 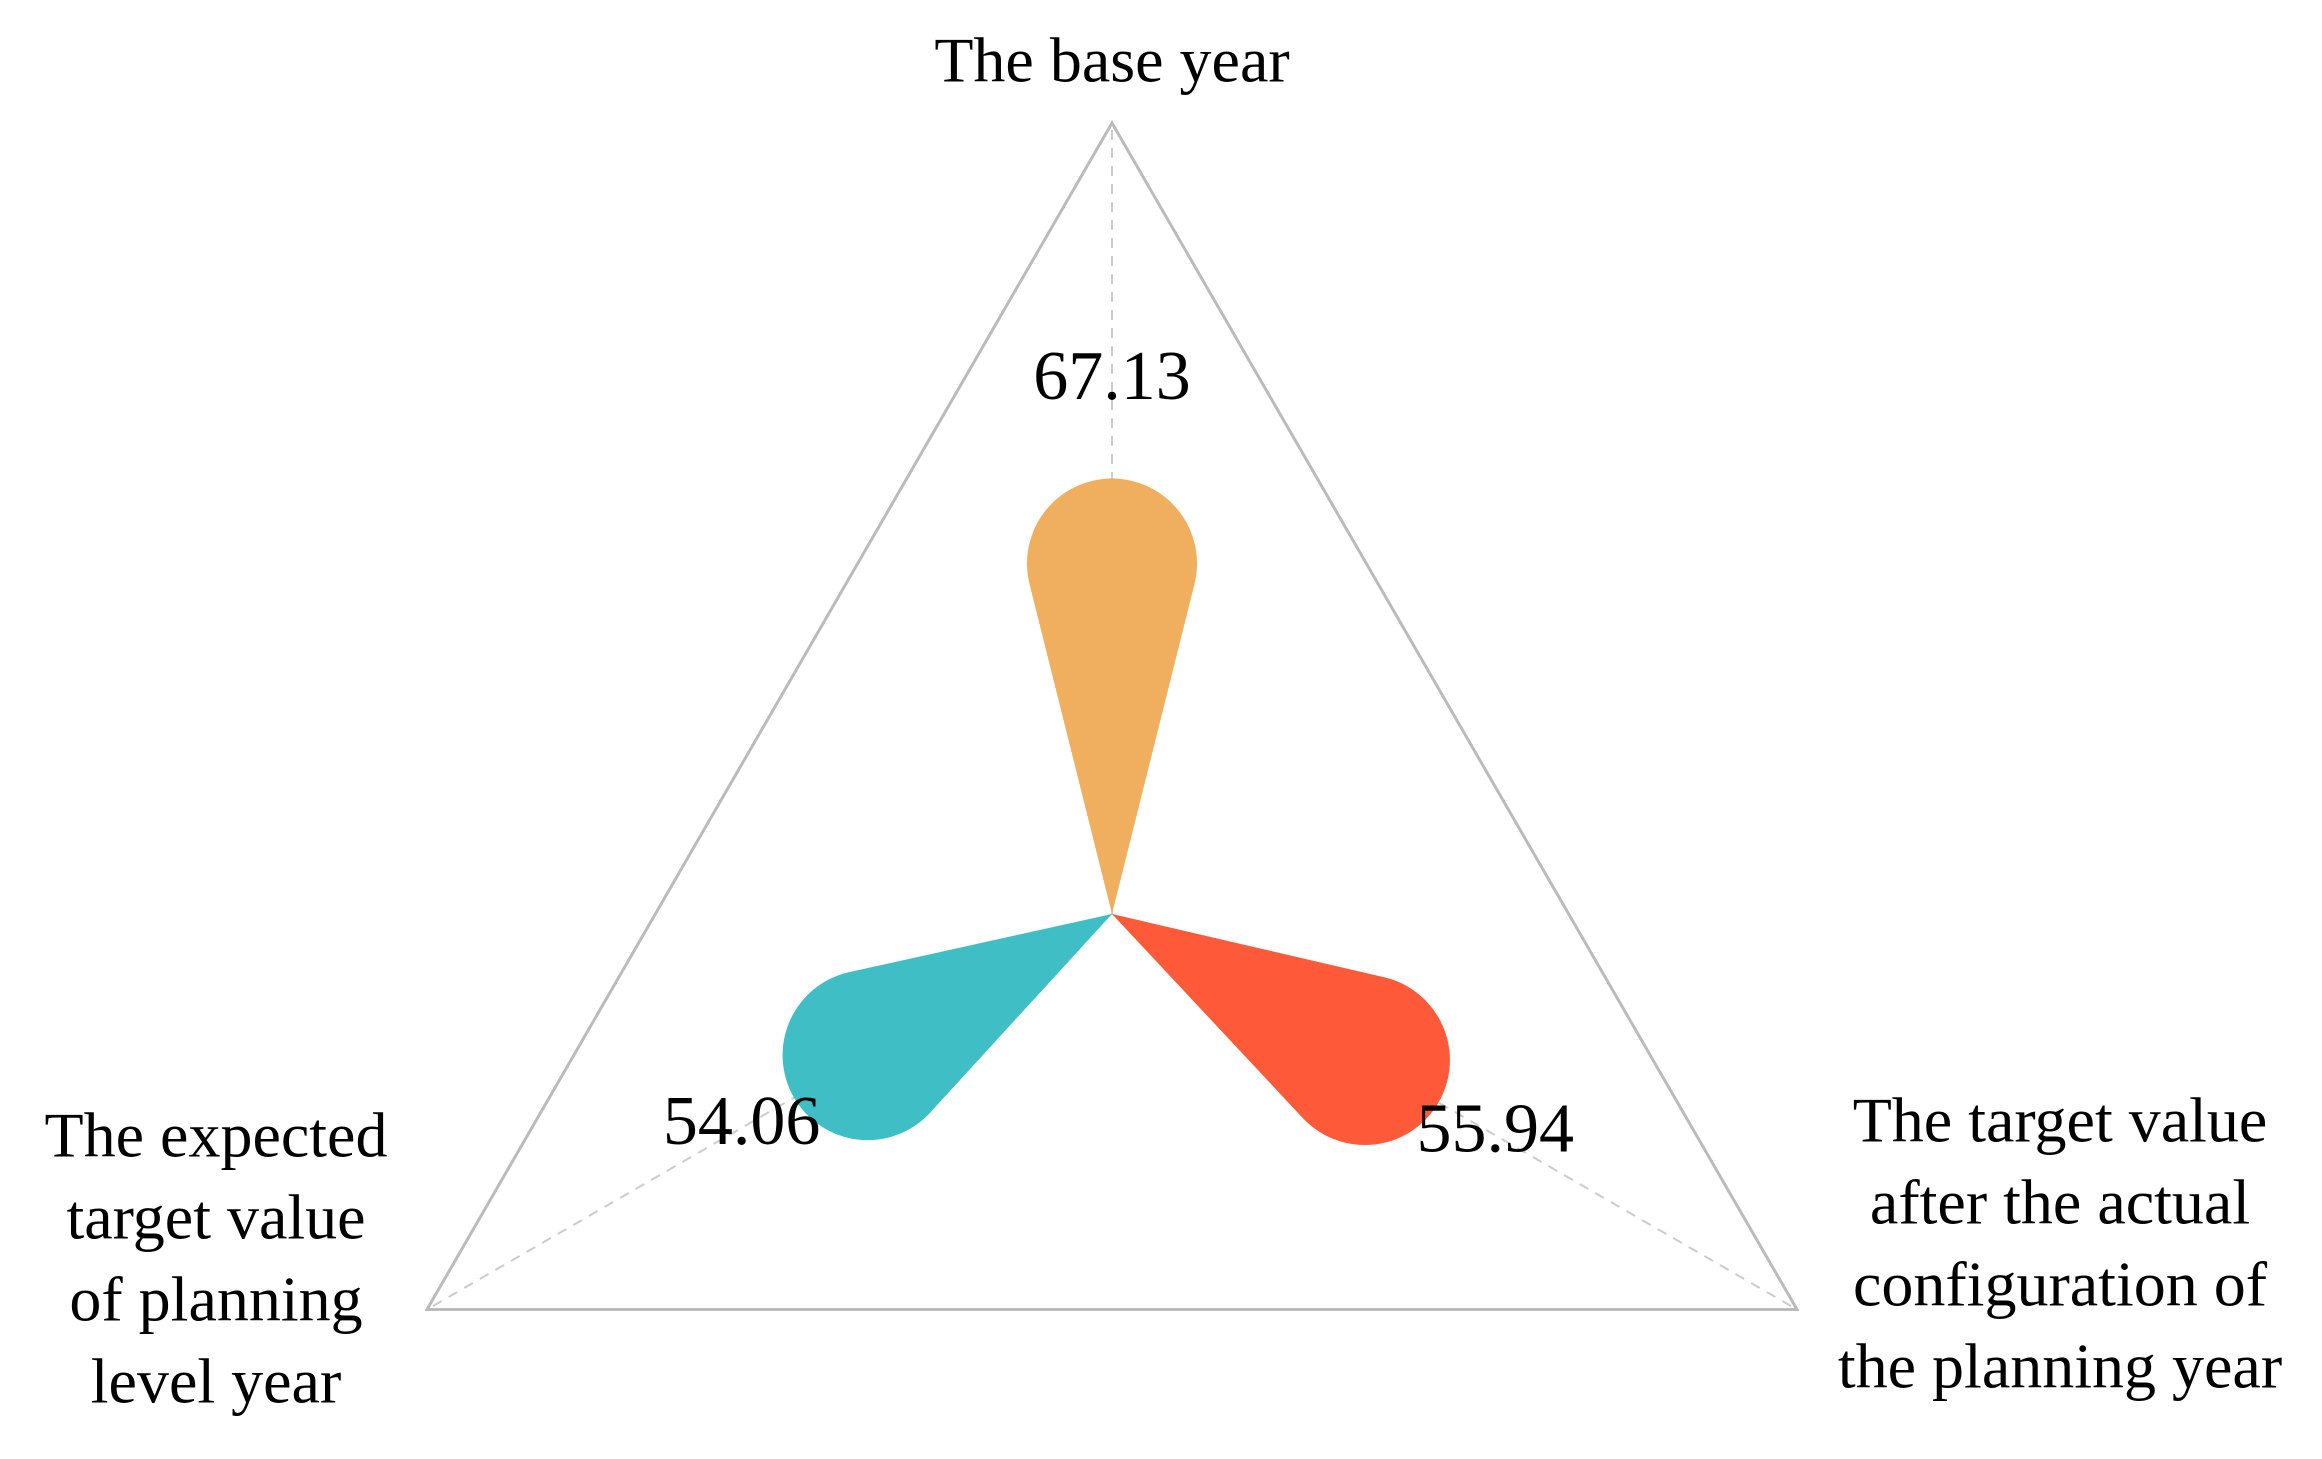 What do you see at coordinates (216, 1381) in the screenshot?
I see `axis-label: level year` at bounding box center [216, 1381].